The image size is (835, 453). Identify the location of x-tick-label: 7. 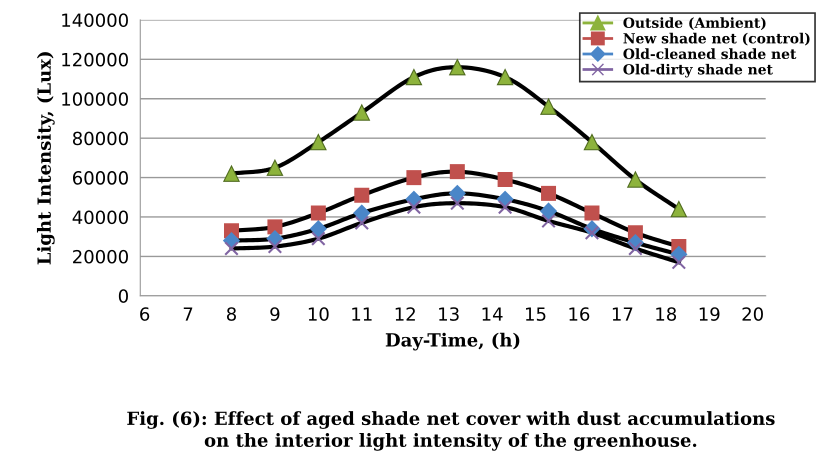
(188, 314).